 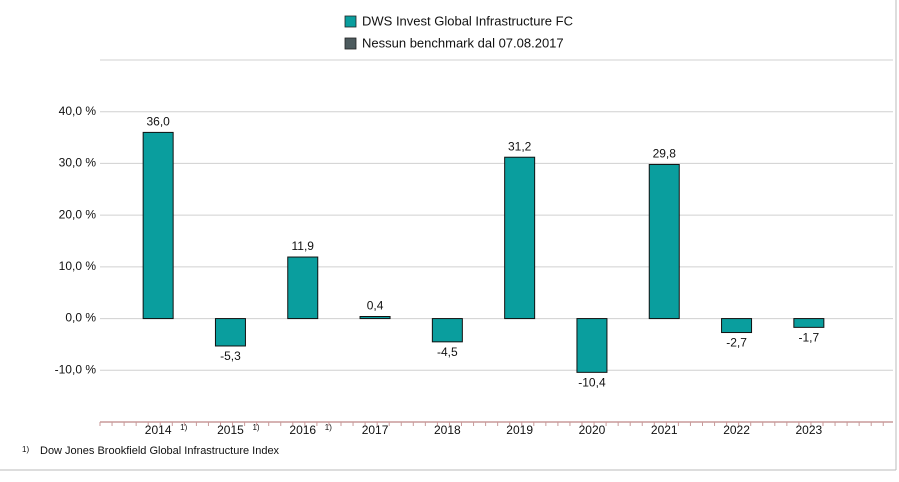 I want to click on legend-label: Nessun benchmark dal 07.08.2017, so click(x=463, y=42).